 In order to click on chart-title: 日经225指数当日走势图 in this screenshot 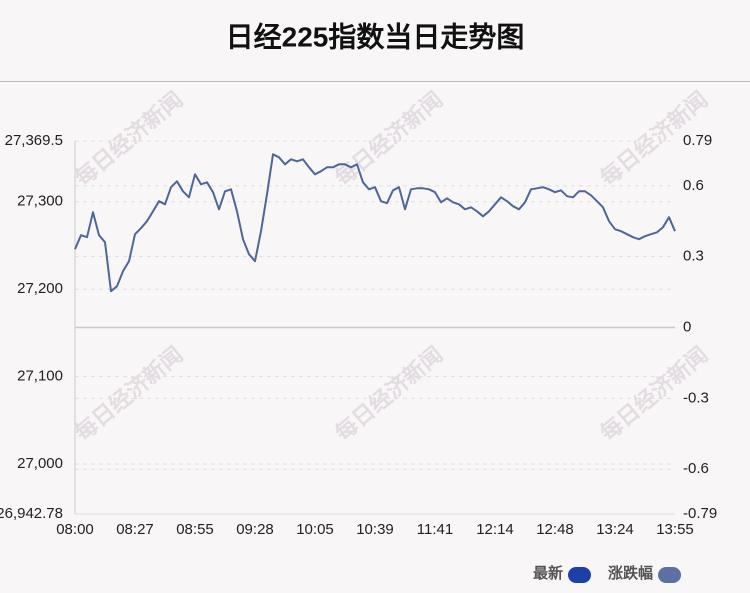, I will do `click(375, 36)`.